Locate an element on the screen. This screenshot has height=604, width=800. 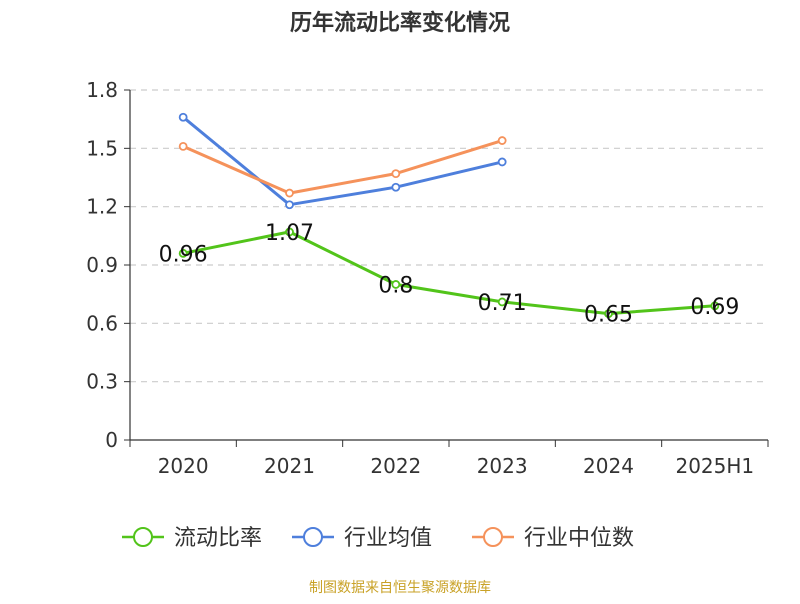
y-tick-label: 0.3 is located at coordinates (102, 382).